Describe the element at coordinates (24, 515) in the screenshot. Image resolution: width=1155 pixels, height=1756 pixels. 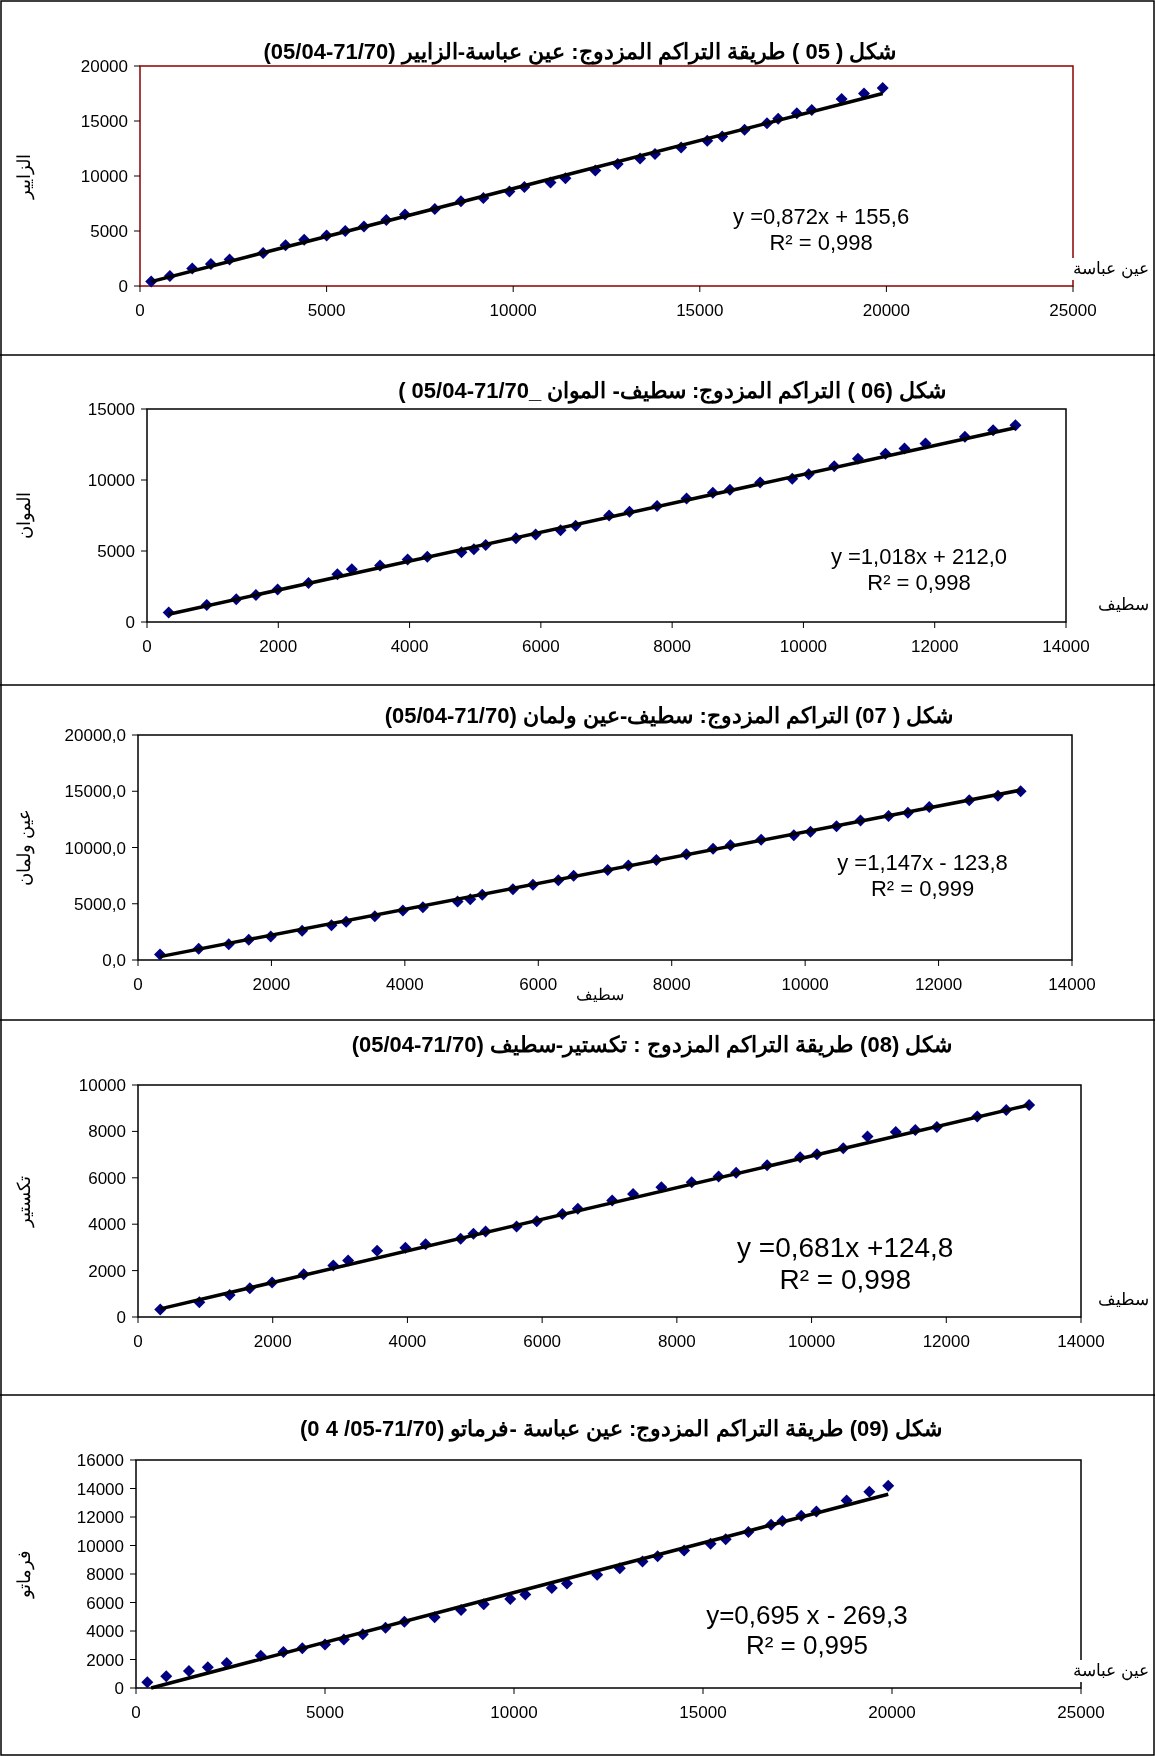
I see `y-axis-title: الموان` at that location.